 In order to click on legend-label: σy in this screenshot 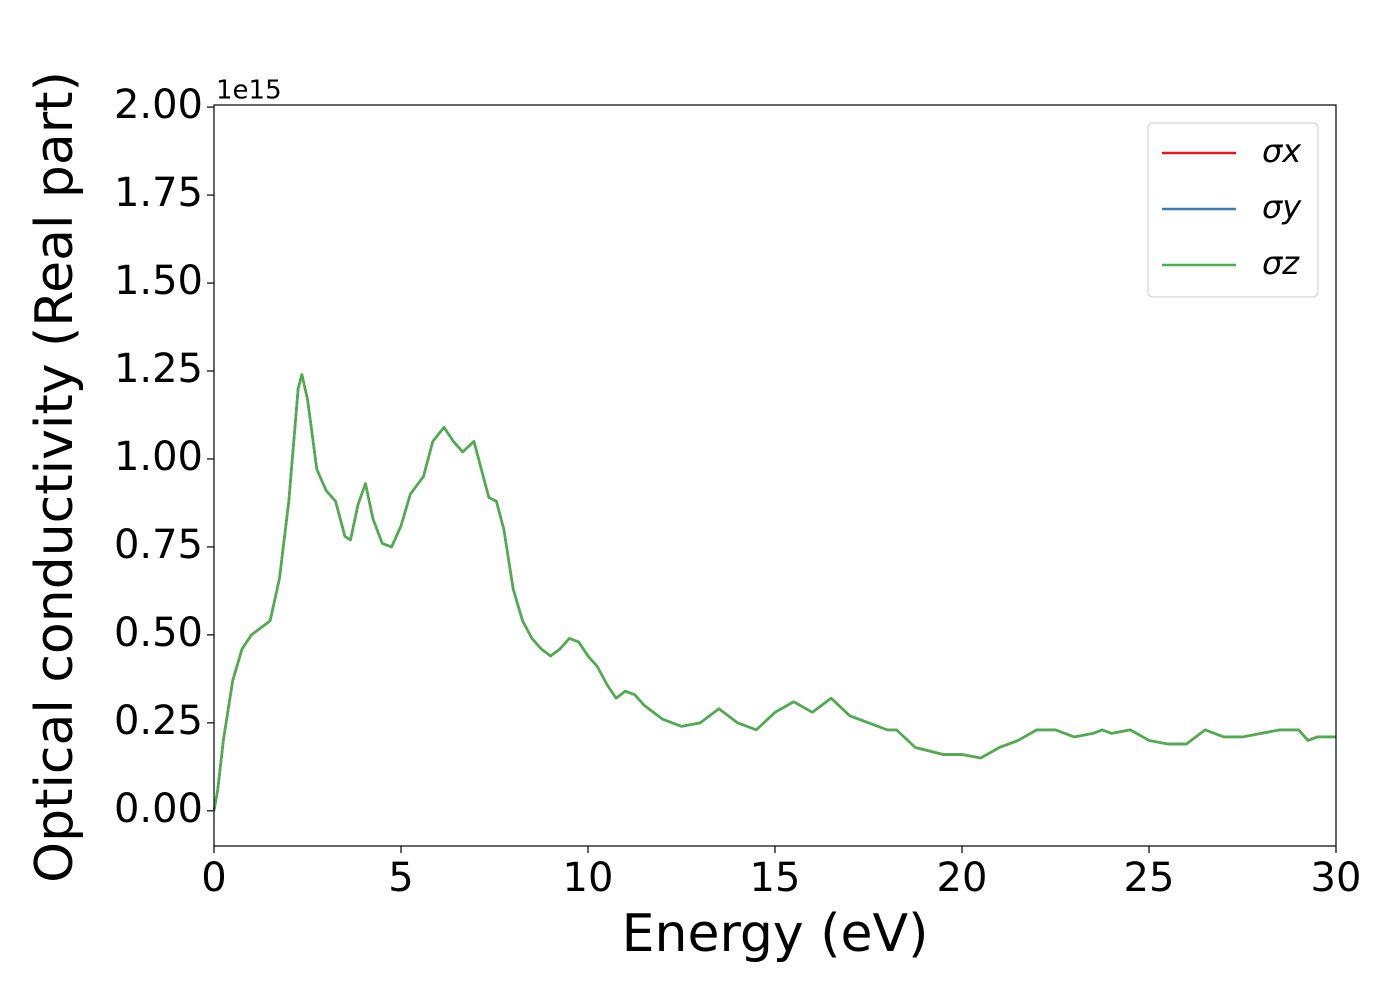, I will do `click(1282, 207)`.